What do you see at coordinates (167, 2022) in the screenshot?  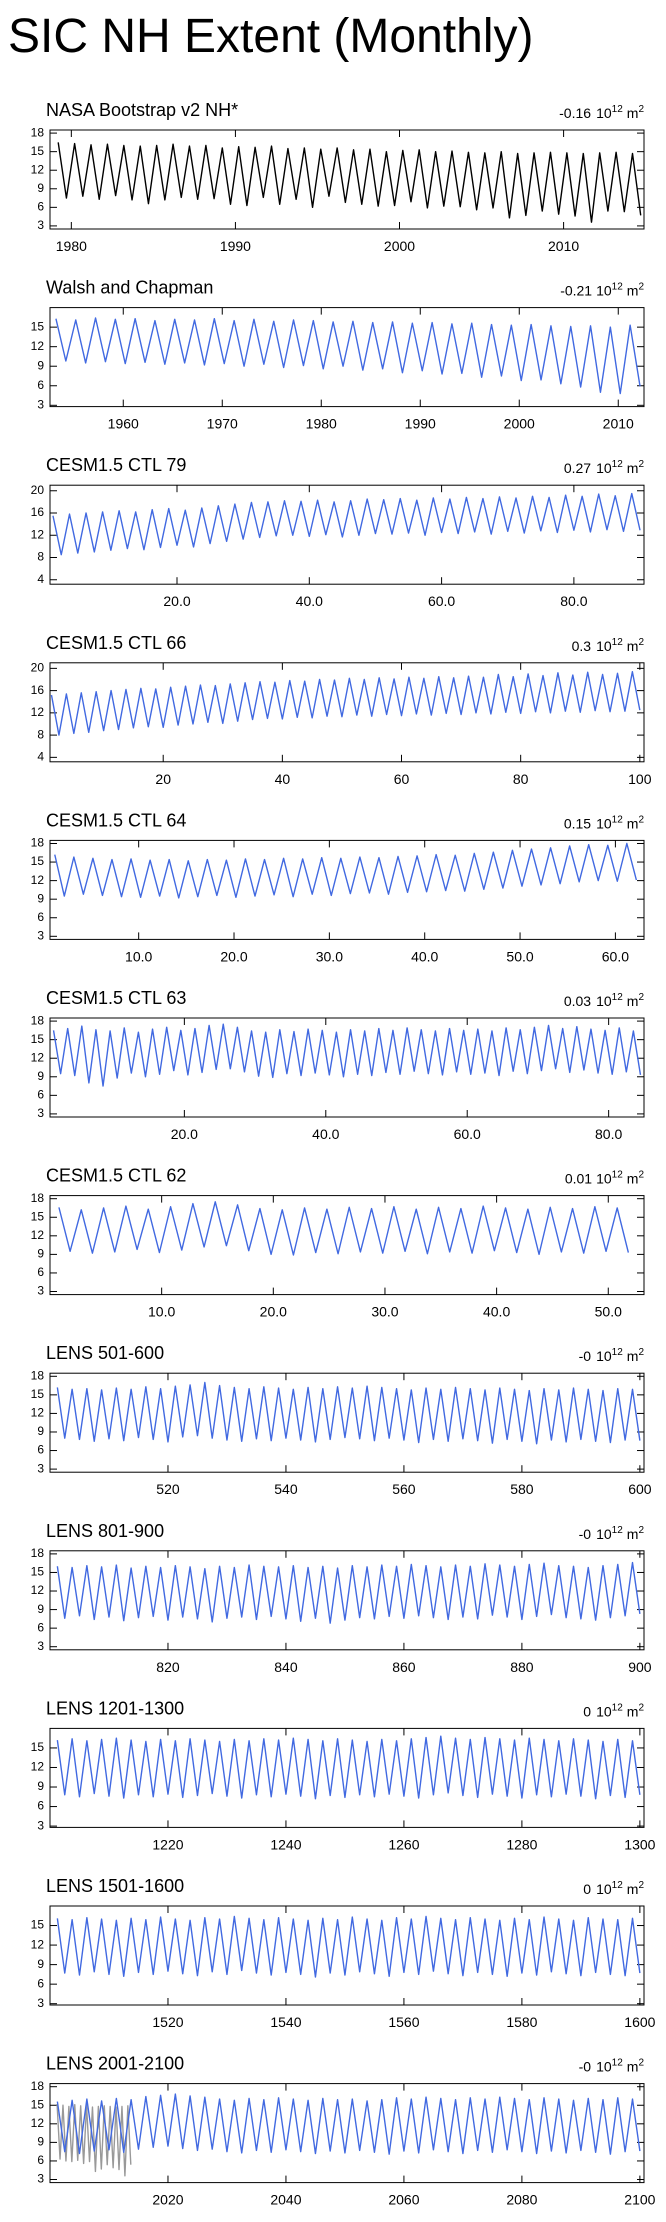 I see `x-tick-label: 1520` at bounding box center [167, 2022].